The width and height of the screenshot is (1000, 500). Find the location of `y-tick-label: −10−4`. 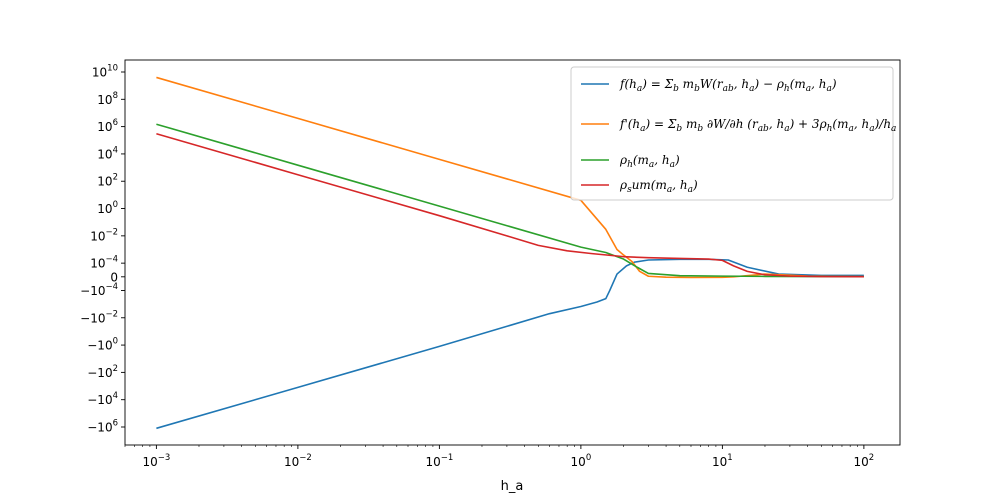

y-tick-label: −10−4 is located at coordinates (99, 290).